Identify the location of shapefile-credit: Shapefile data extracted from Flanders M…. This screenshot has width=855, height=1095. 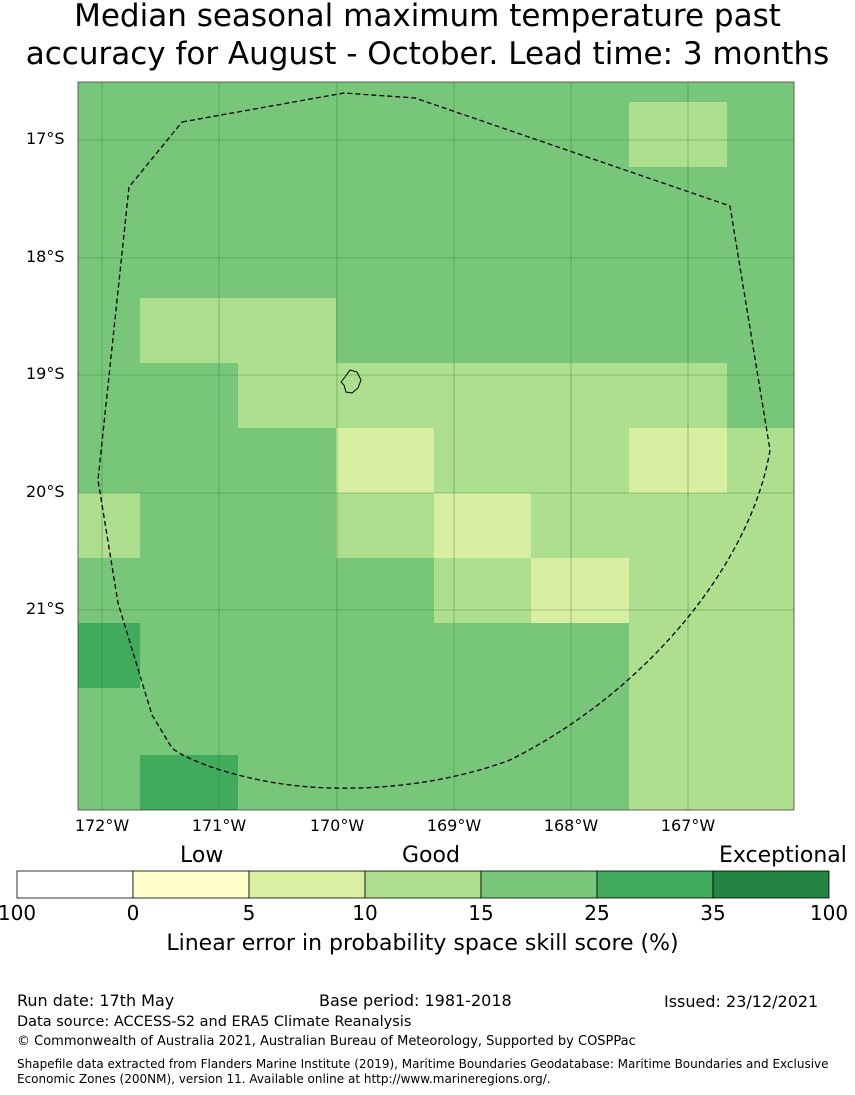
(423, 1071).